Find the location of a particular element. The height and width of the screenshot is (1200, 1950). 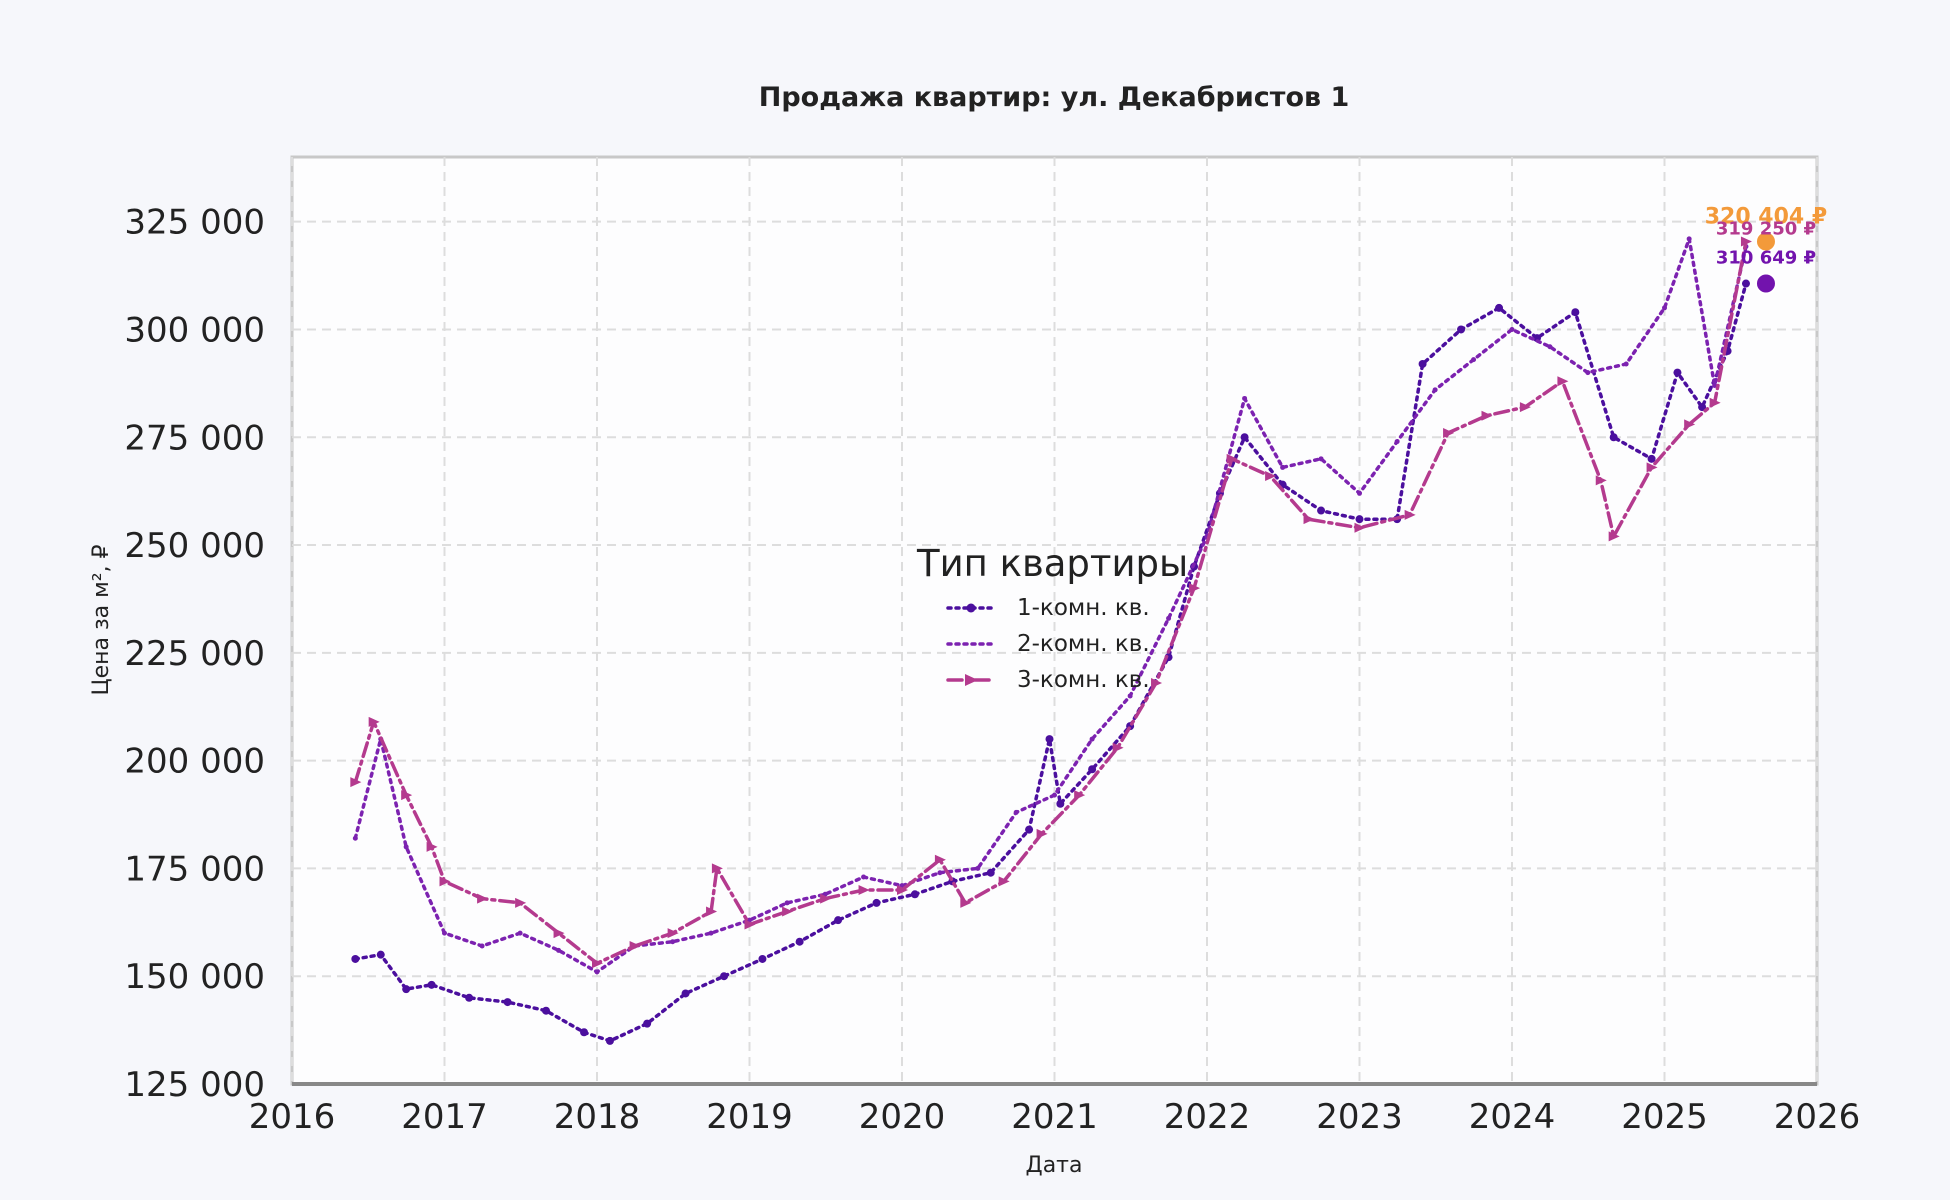

x-tick-label: 2018 is located at coordinates (597, 1117).